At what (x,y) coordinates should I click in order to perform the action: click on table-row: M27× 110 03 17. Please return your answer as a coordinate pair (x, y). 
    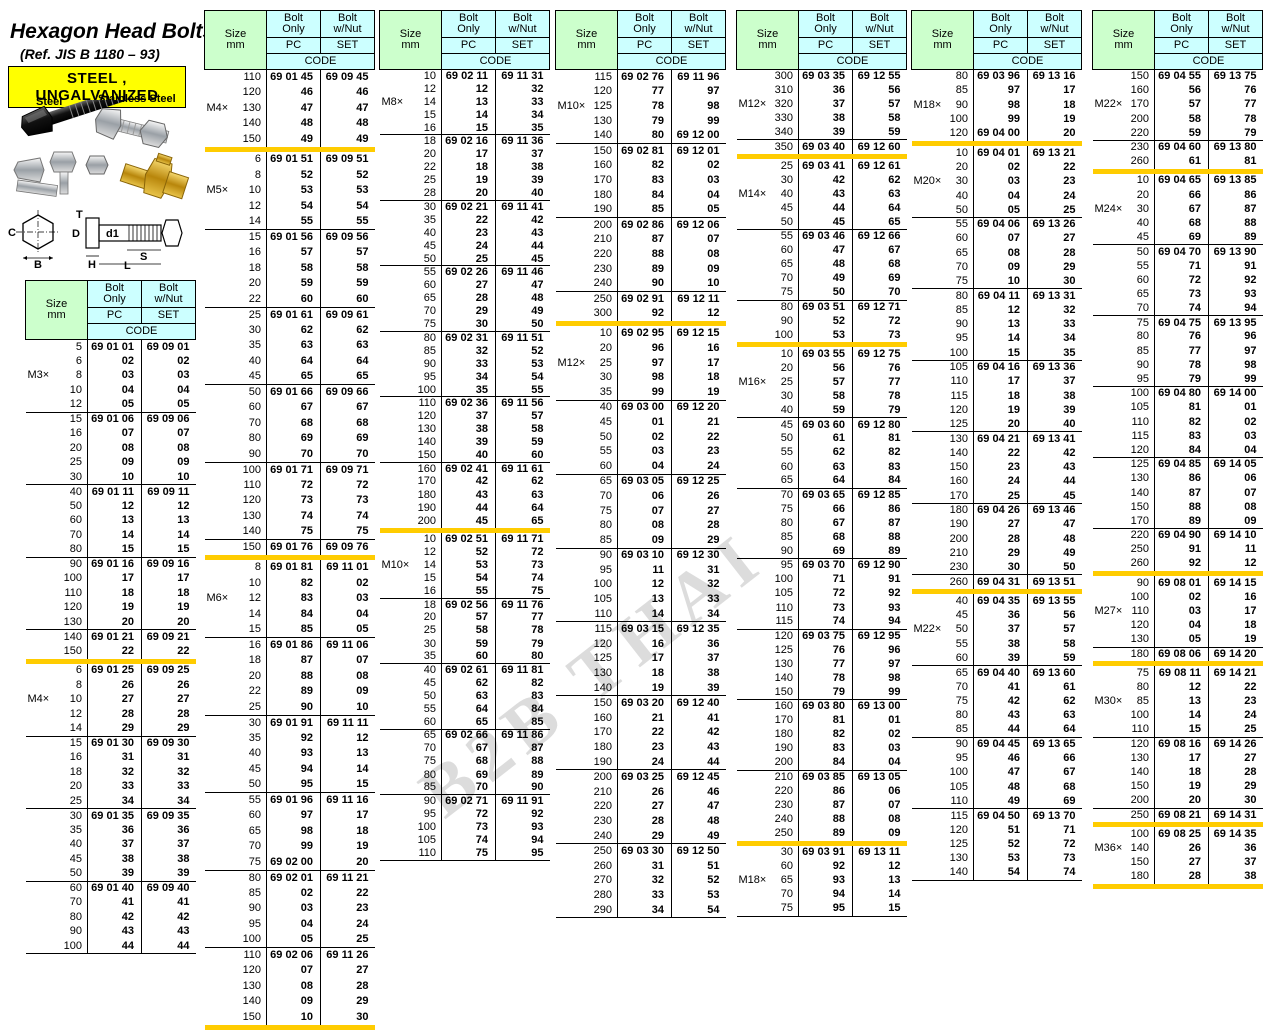
    Looking at the image, I should click on (1177, 611).